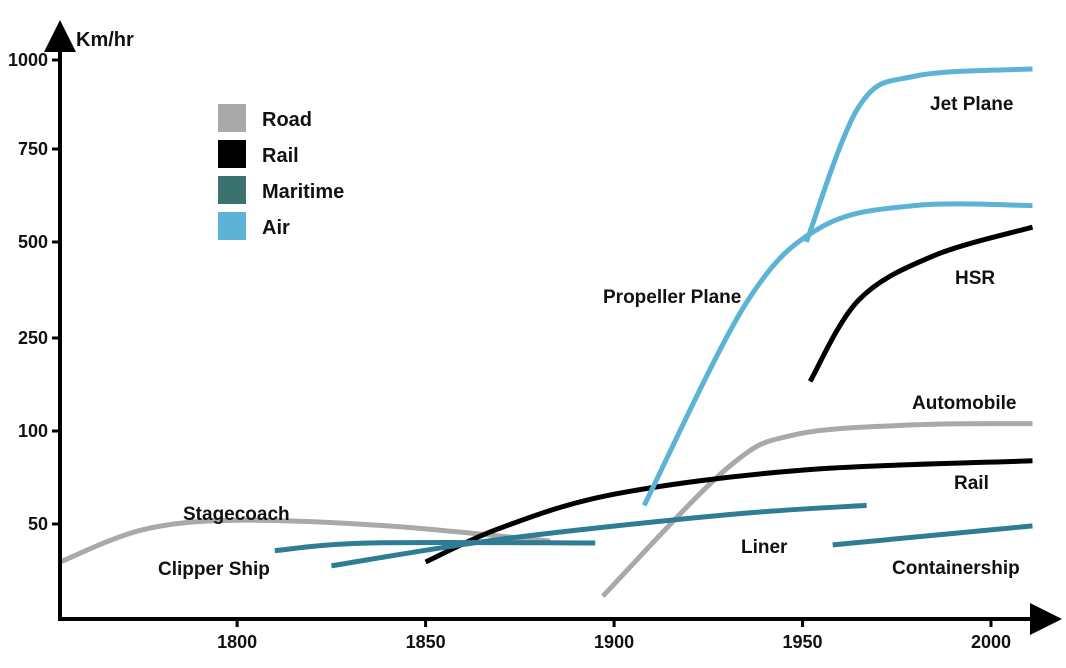 The height and width of the screenshot is (668, 1066). What do you see at coordinates (991, 642) in the screenshot?
I see `x-tick-label: 2000` at bounding box center [991, 642].